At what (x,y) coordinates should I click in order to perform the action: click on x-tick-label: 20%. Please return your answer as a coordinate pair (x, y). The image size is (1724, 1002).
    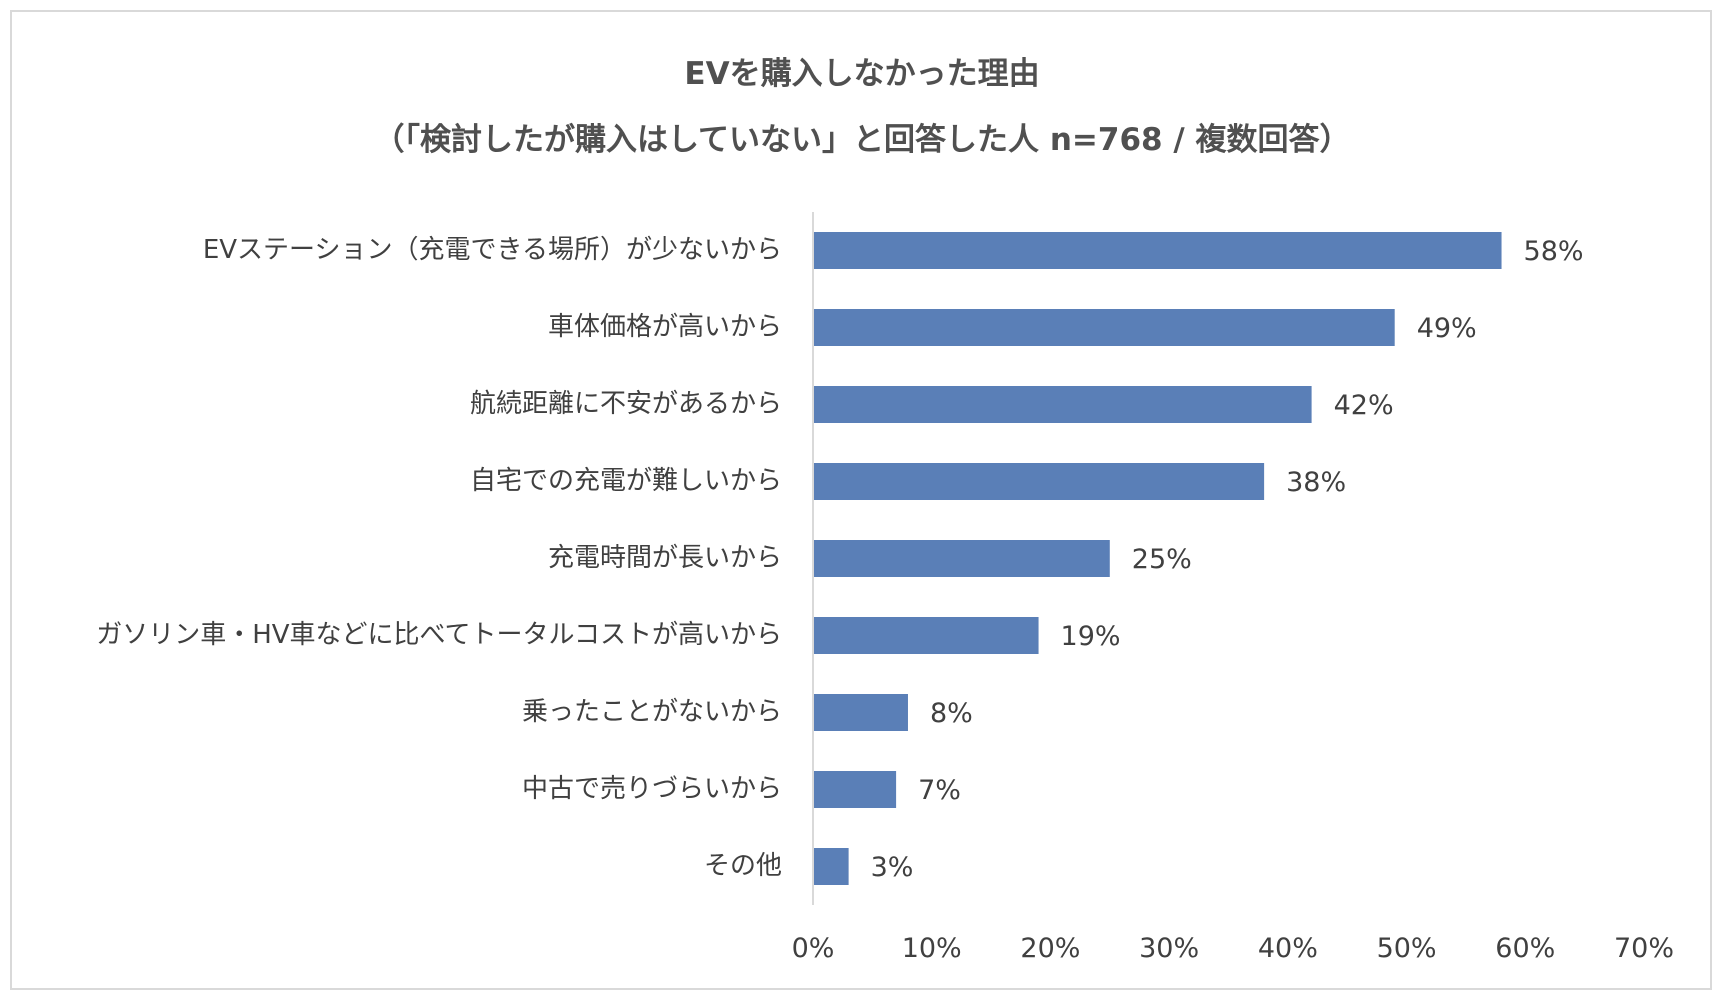
    Looking at the image, I should click on (1050, 948).